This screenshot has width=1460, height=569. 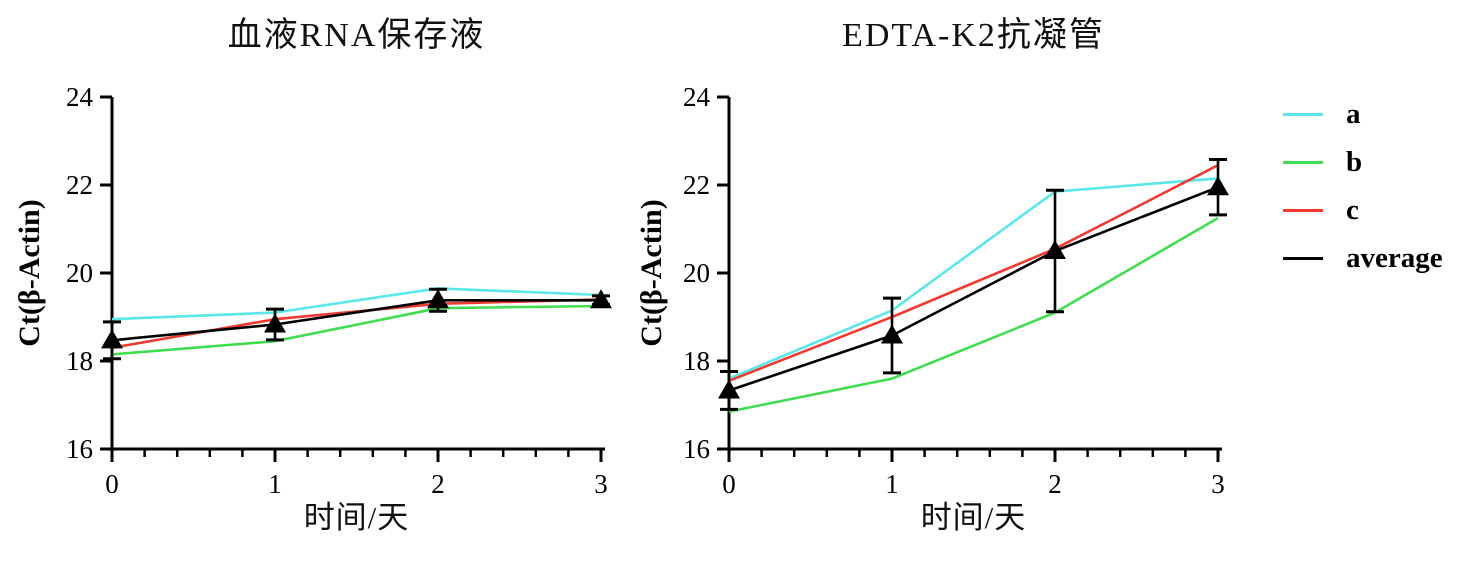 What do you see at coordinates (1353, 114) in the screenshot?
I see `legend-label-a: a` at bounding box center [1353, 114].